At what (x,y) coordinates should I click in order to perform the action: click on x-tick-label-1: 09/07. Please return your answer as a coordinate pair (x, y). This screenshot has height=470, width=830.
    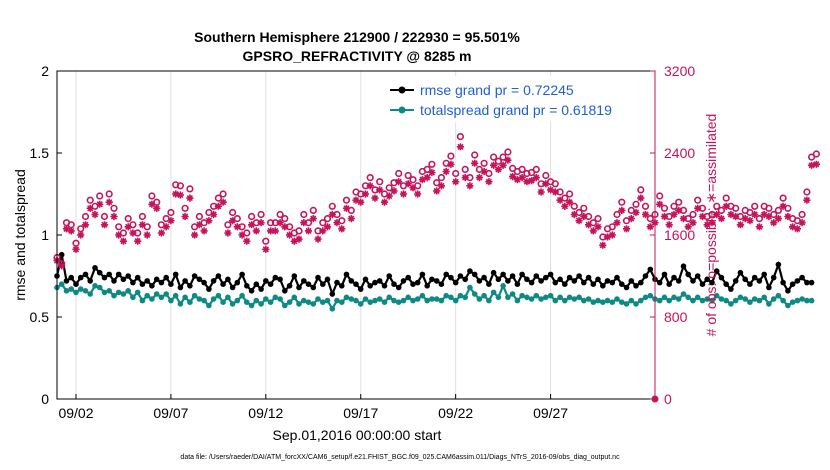
    Looking at the image, I should click on (170, 413).